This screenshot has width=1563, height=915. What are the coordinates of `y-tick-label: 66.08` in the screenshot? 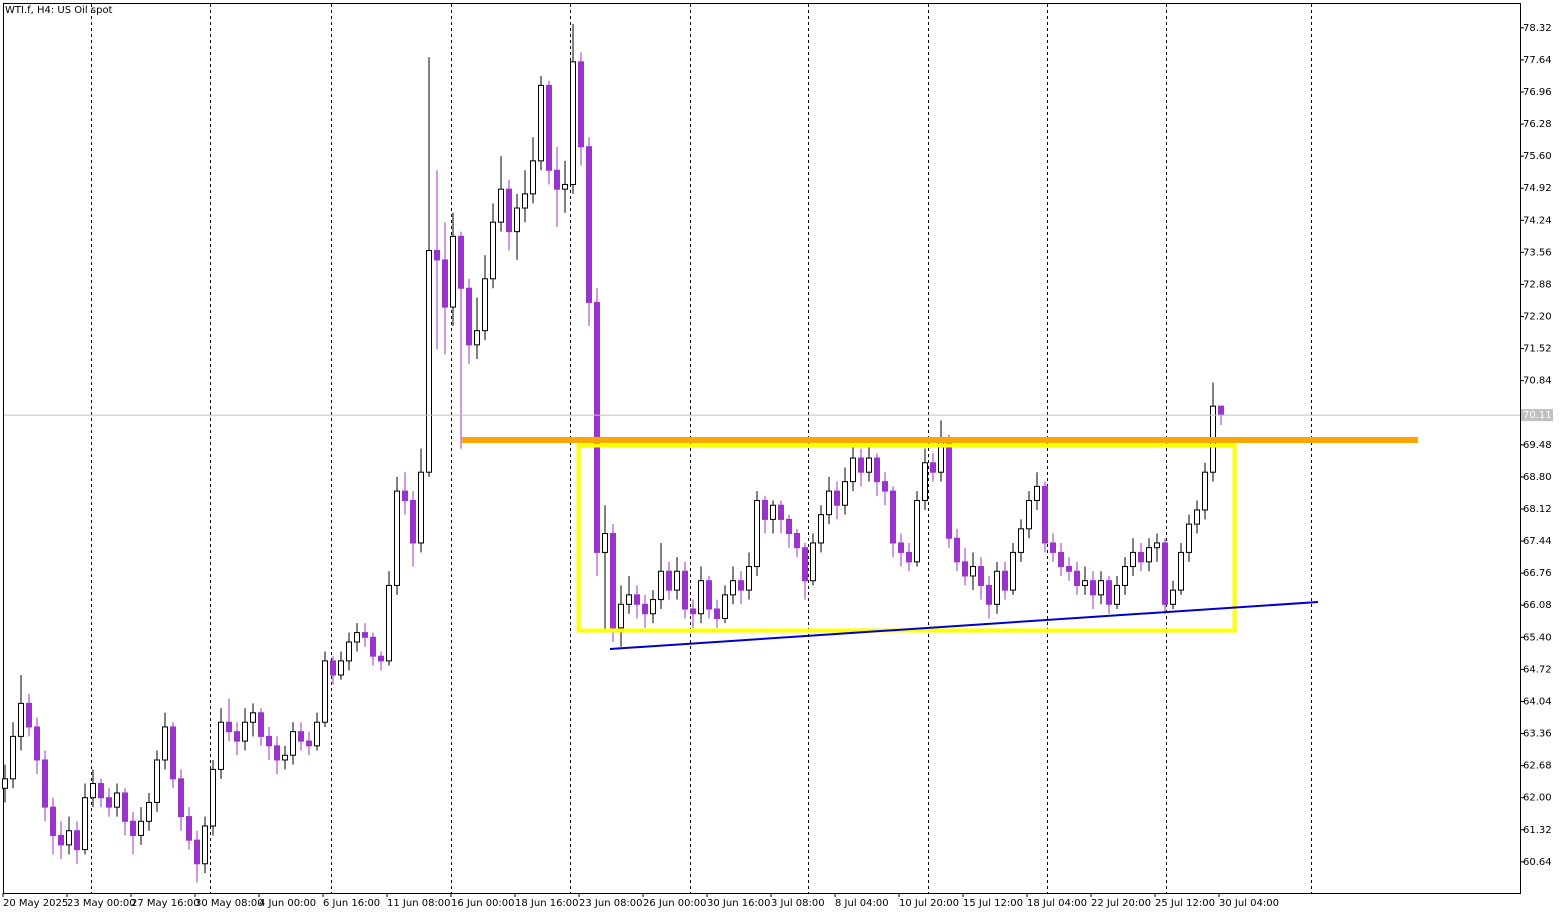 It's located at (1537, 605).